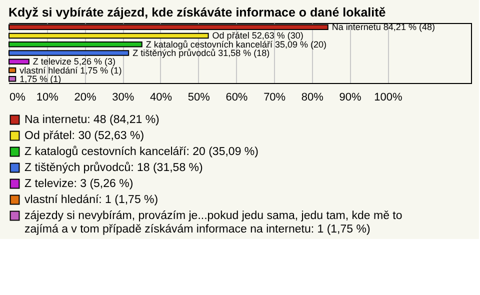 The image size is (480, 295). I want to click on x-tick-label: 90%, so click(350, 98).